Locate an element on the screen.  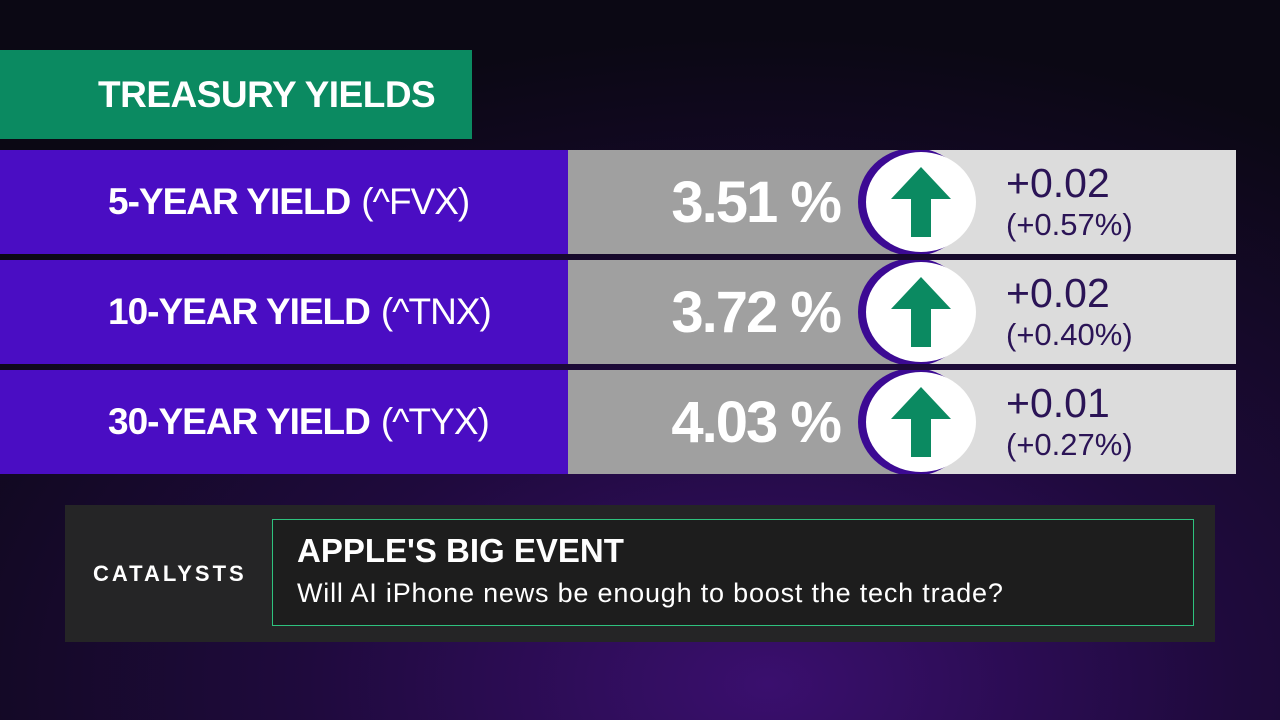
yield-ticker: (^TYX) is located at coordinates (435, 421).